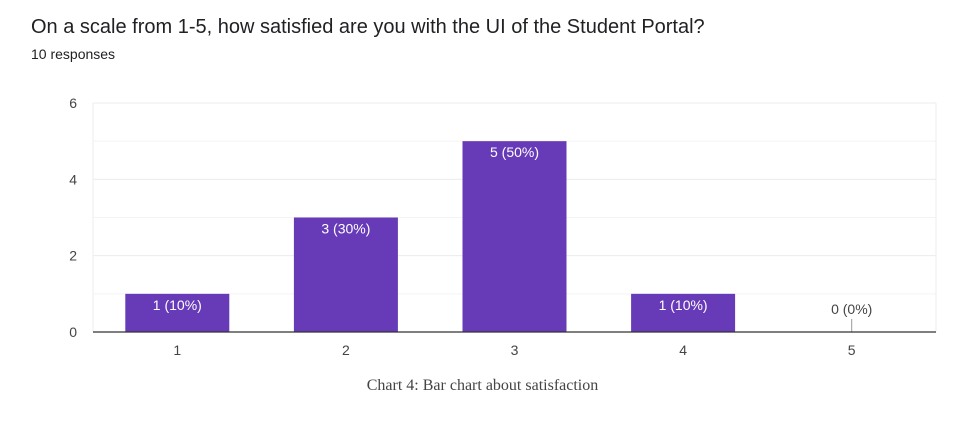  Describe the element at coordinates (73, 256) in the screenshot. I see `y-tick-label: 2` at that location.